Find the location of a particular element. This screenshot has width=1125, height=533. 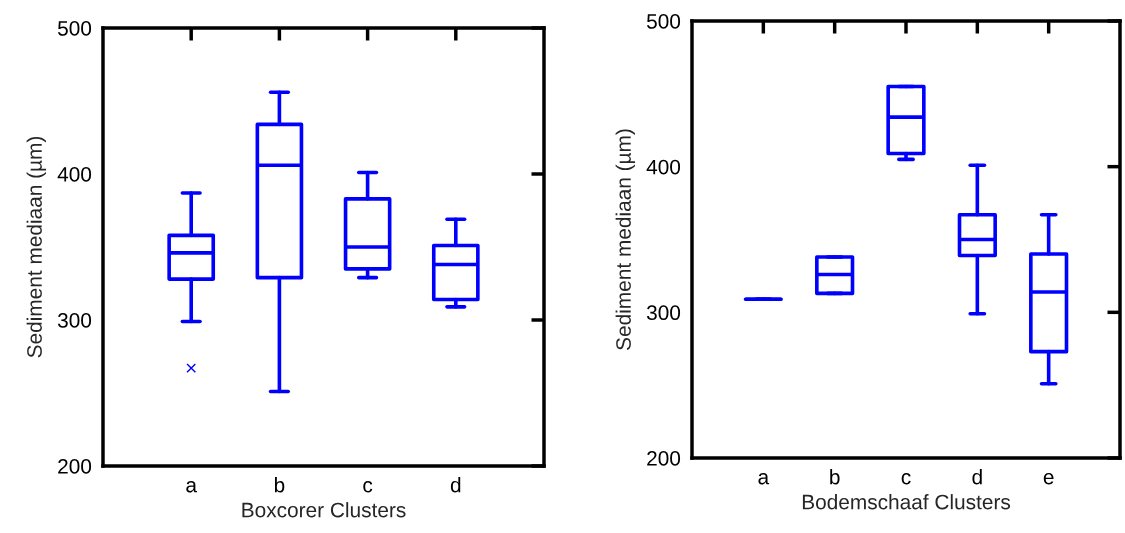

x-tick-label: e is located at coordinates (1048, 479).